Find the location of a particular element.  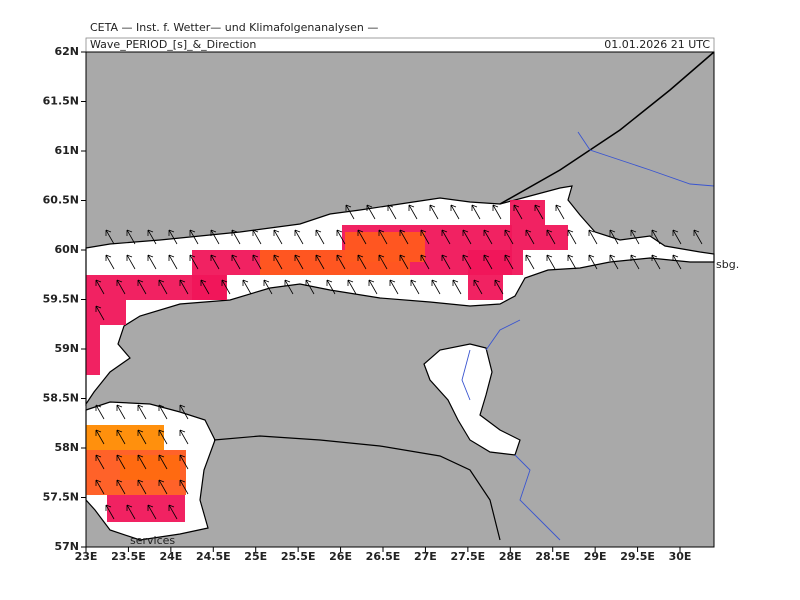

x-tick-label: 23E is located at coordinates (86, 556).